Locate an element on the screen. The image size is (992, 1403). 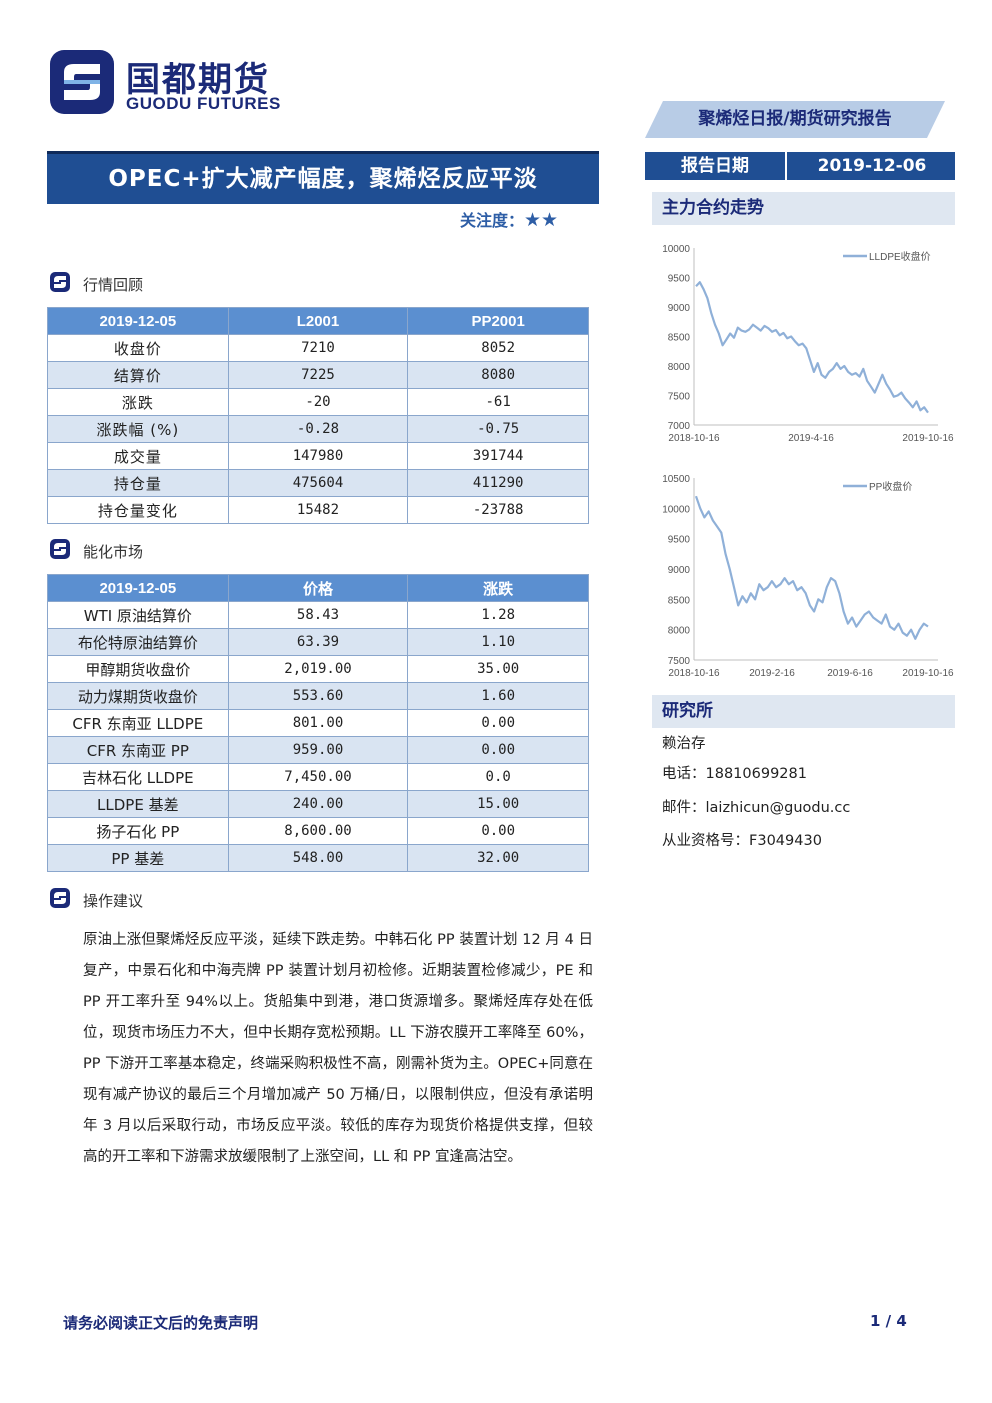
table-header-cell: 涨跌 is located at coordinates (498, 588).